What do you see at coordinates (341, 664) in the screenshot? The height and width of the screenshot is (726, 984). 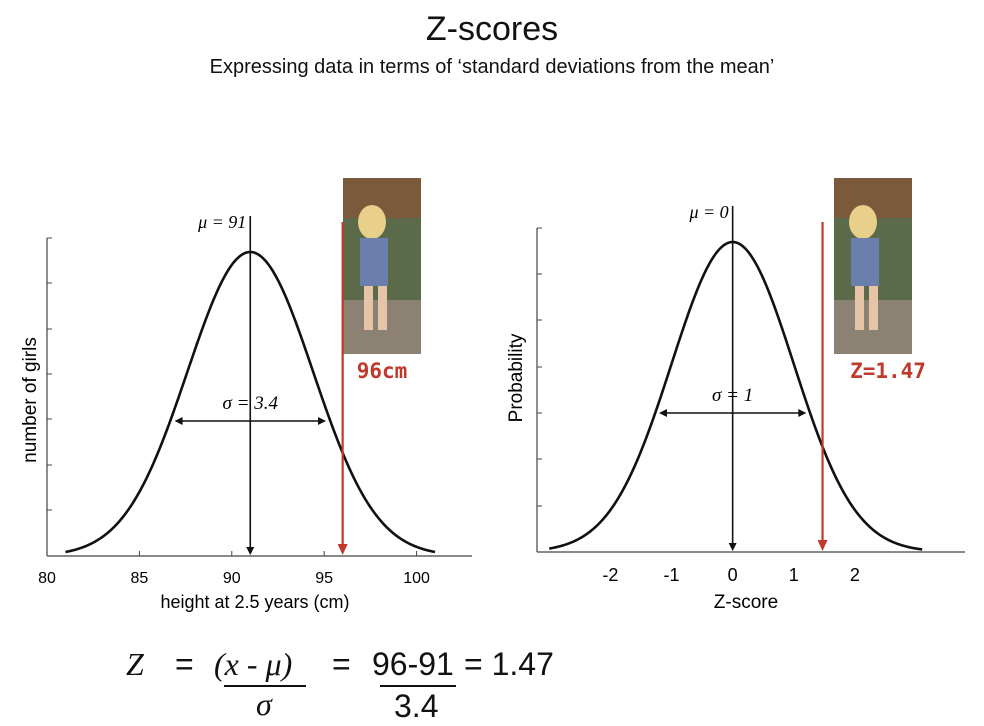 I see `formula-equals-2: =` at bounding box center [341, 664].